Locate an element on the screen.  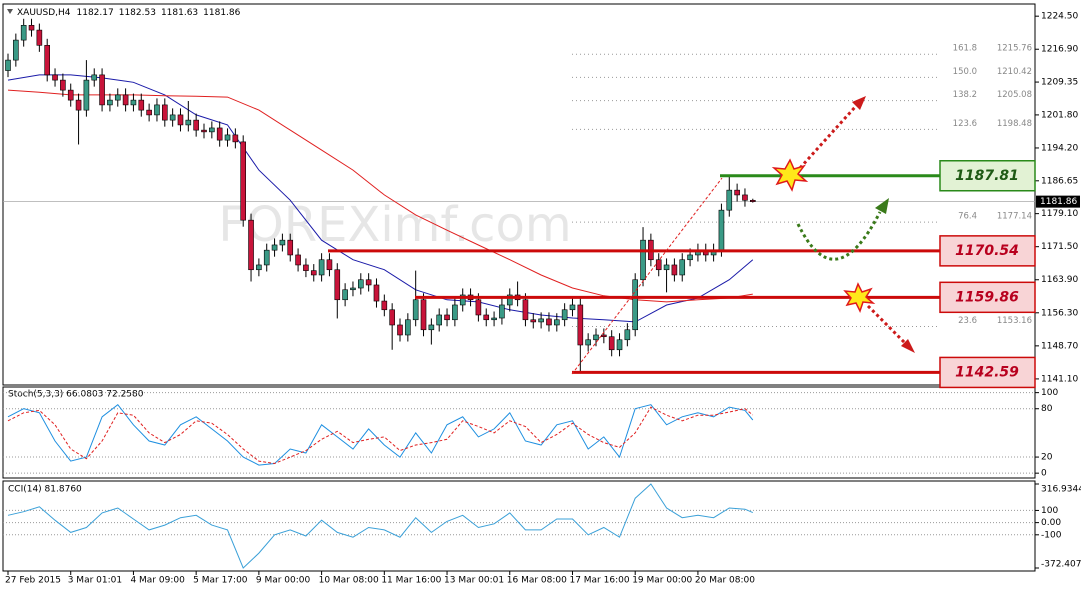
arrow-down is located at coordinates (887, 325).